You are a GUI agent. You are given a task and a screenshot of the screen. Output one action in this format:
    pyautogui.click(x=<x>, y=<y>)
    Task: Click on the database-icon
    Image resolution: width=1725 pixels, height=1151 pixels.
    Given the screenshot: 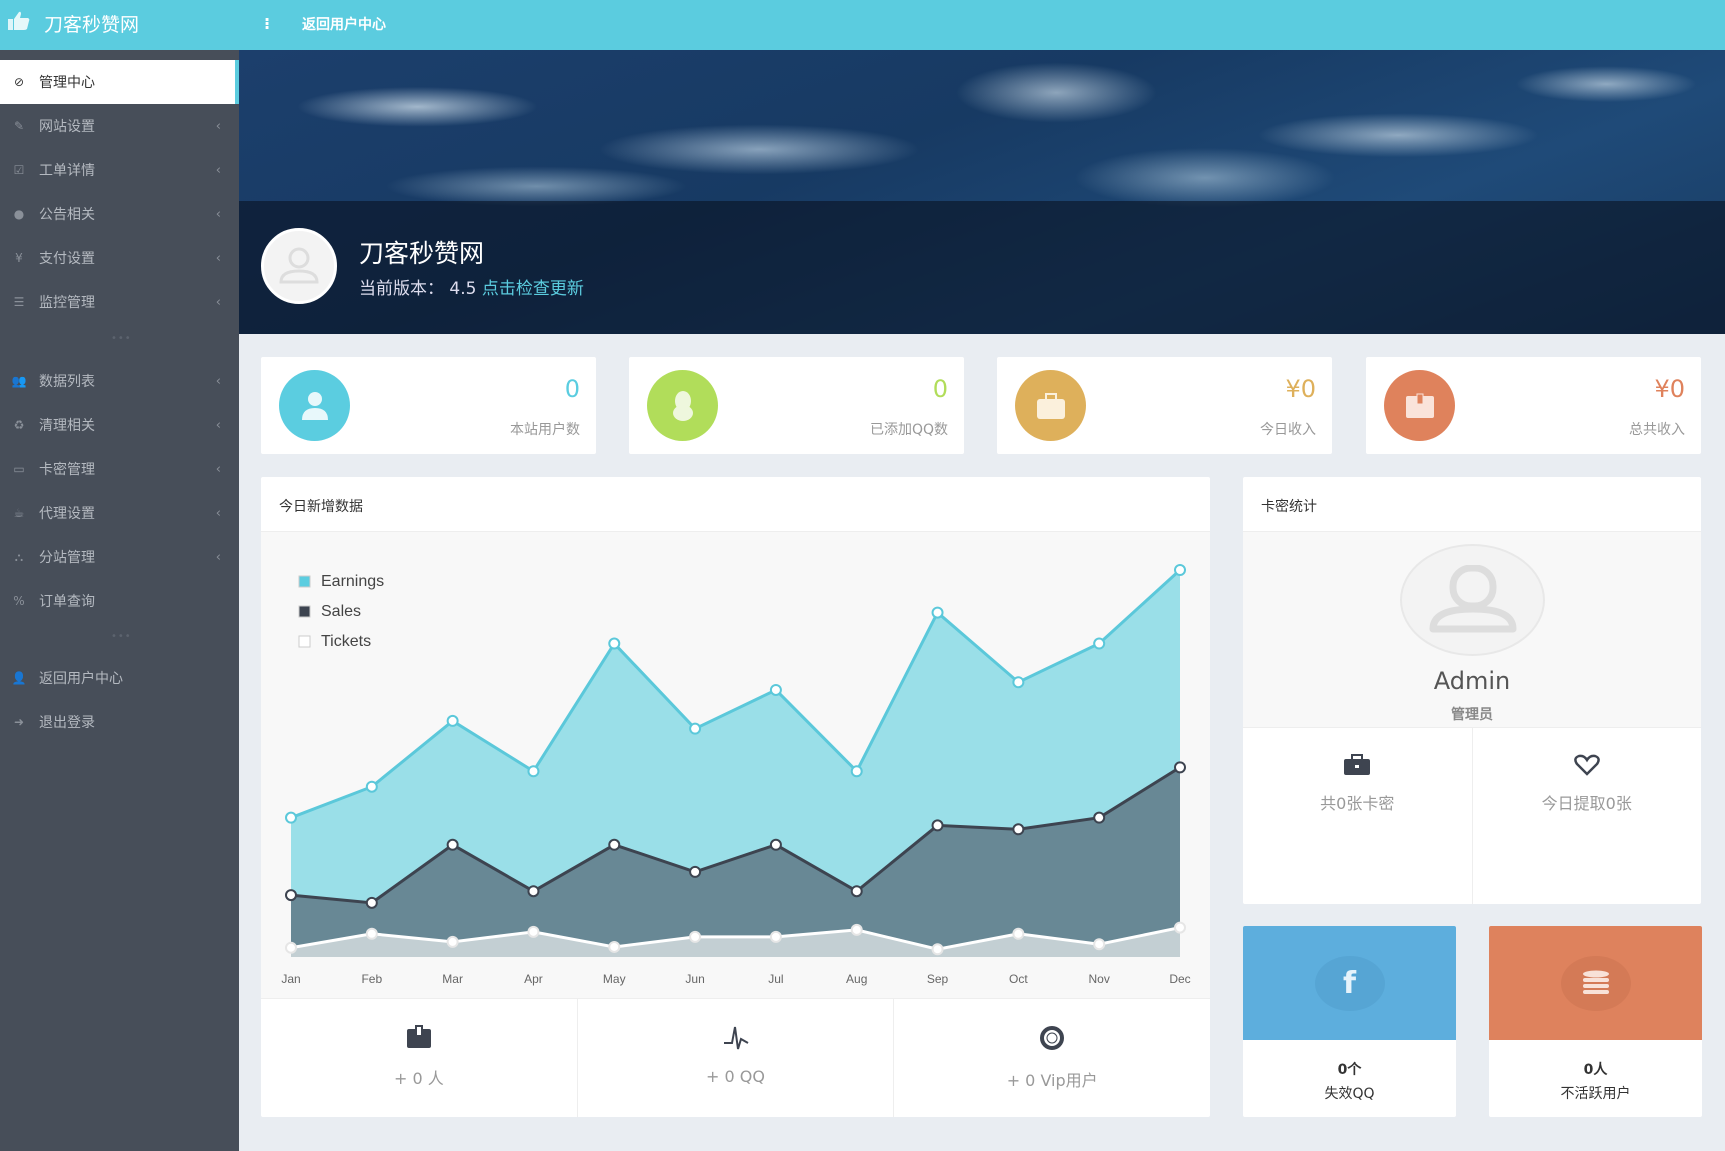 What is the action you would take?
    pyautogui.click(x=1595, y=983)
    